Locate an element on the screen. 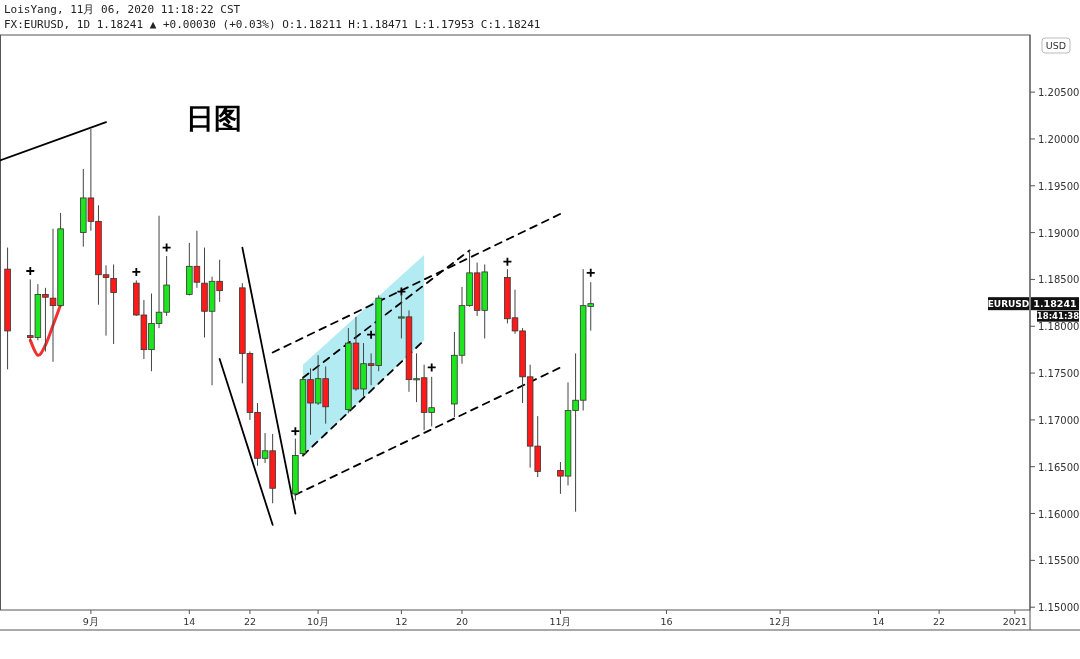  y-tick-label: 1.18500 is located at coordinates (1059, 280).